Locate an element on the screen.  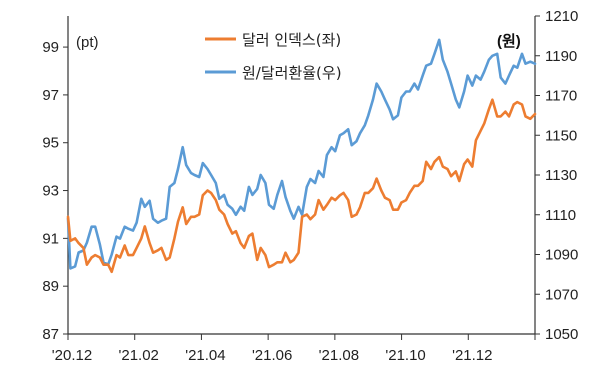
x-tick-label: '21.08 is located at coordinates (339, 355).